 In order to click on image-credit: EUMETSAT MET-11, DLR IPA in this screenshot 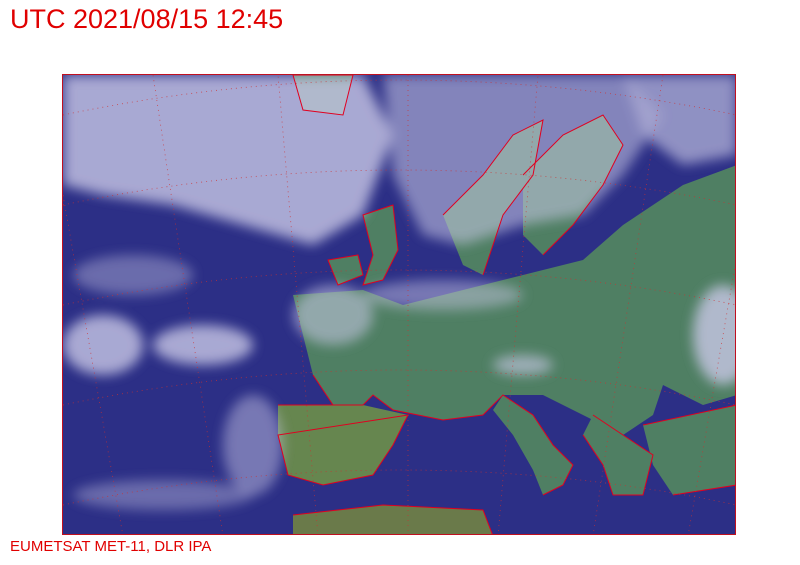, I will do `click(111, 546)`.